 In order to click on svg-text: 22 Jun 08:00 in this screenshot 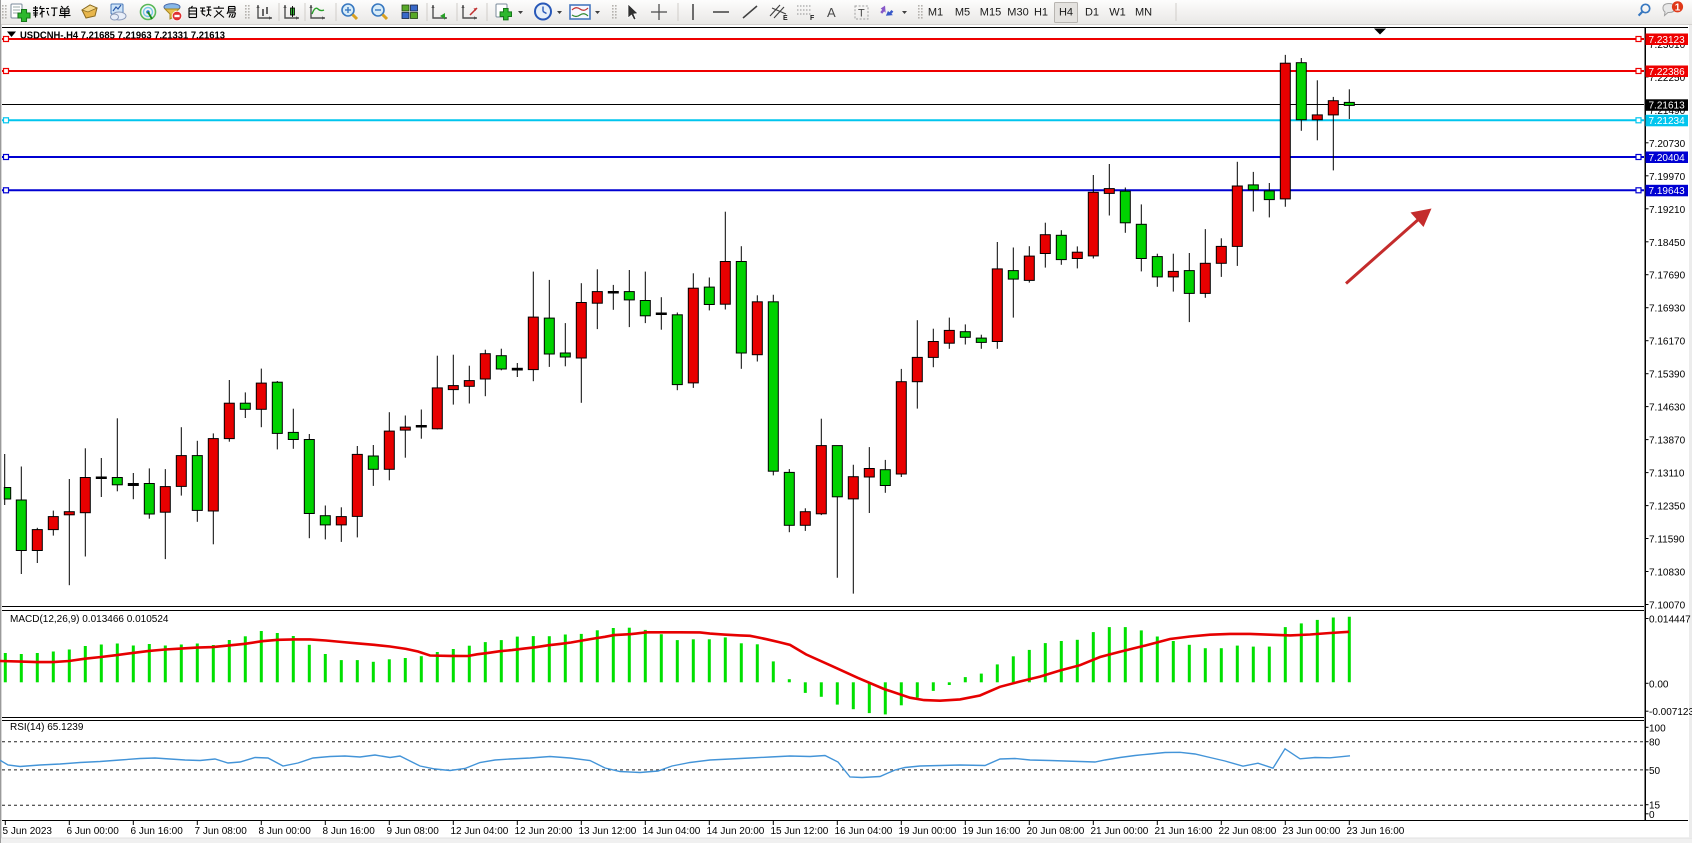, I will do `click(1248, 831)`.